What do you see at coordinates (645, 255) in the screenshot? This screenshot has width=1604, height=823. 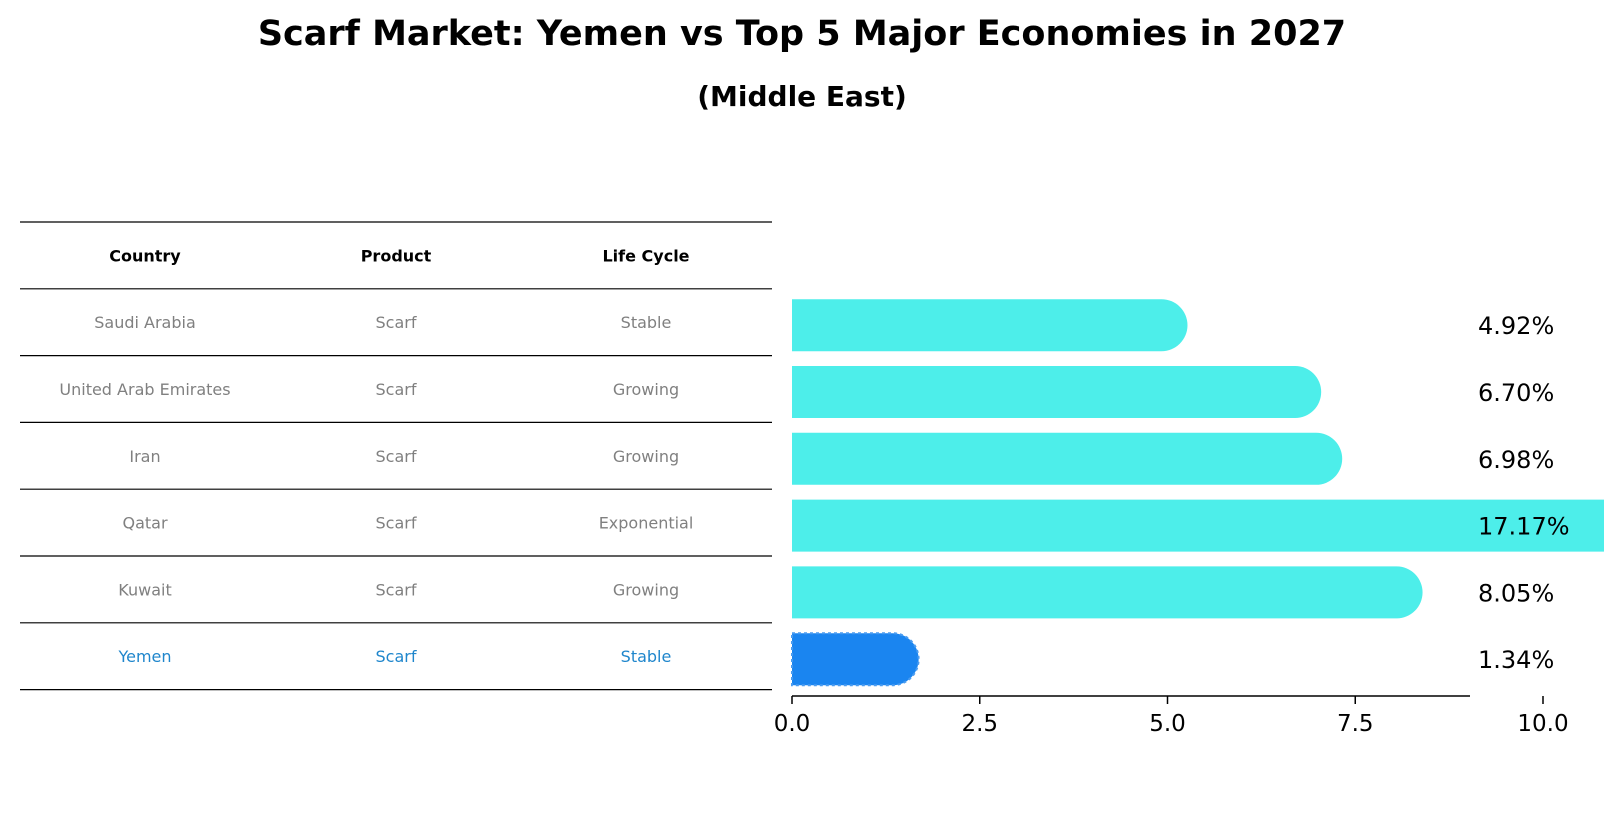 I see `table-header-cell: Life Cycle` at bounding box center [645, 255].